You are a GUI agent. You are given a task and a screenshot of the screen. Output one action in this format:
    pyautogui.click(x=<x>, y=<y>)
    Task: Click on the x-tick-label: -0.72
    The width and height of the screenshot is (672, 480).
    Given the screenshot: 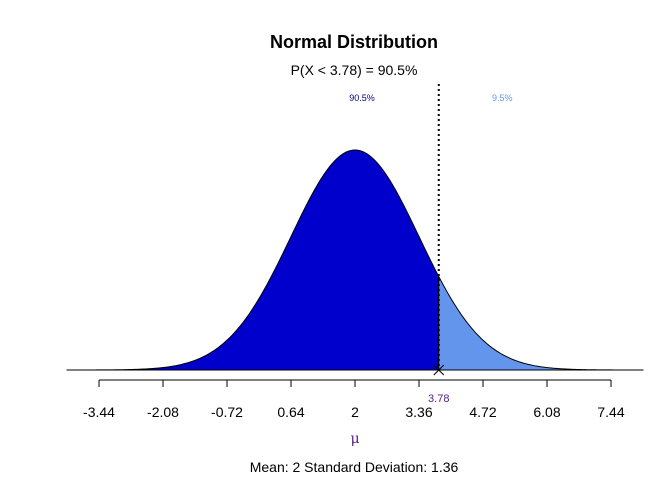 What is the action you would take?
    pyautogui.click(x=227, y=412)
    